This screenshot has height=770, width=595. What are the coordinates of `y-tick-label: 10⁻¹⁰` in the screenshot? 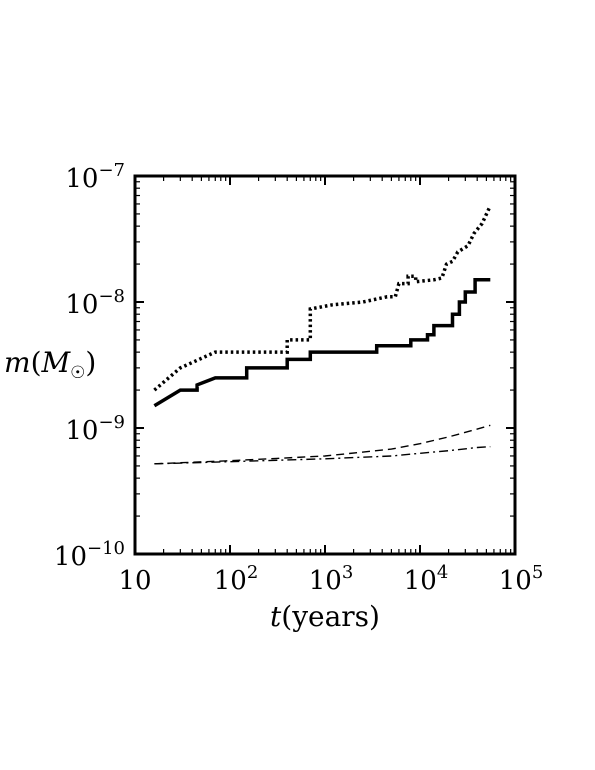 It's located at (89, 555).